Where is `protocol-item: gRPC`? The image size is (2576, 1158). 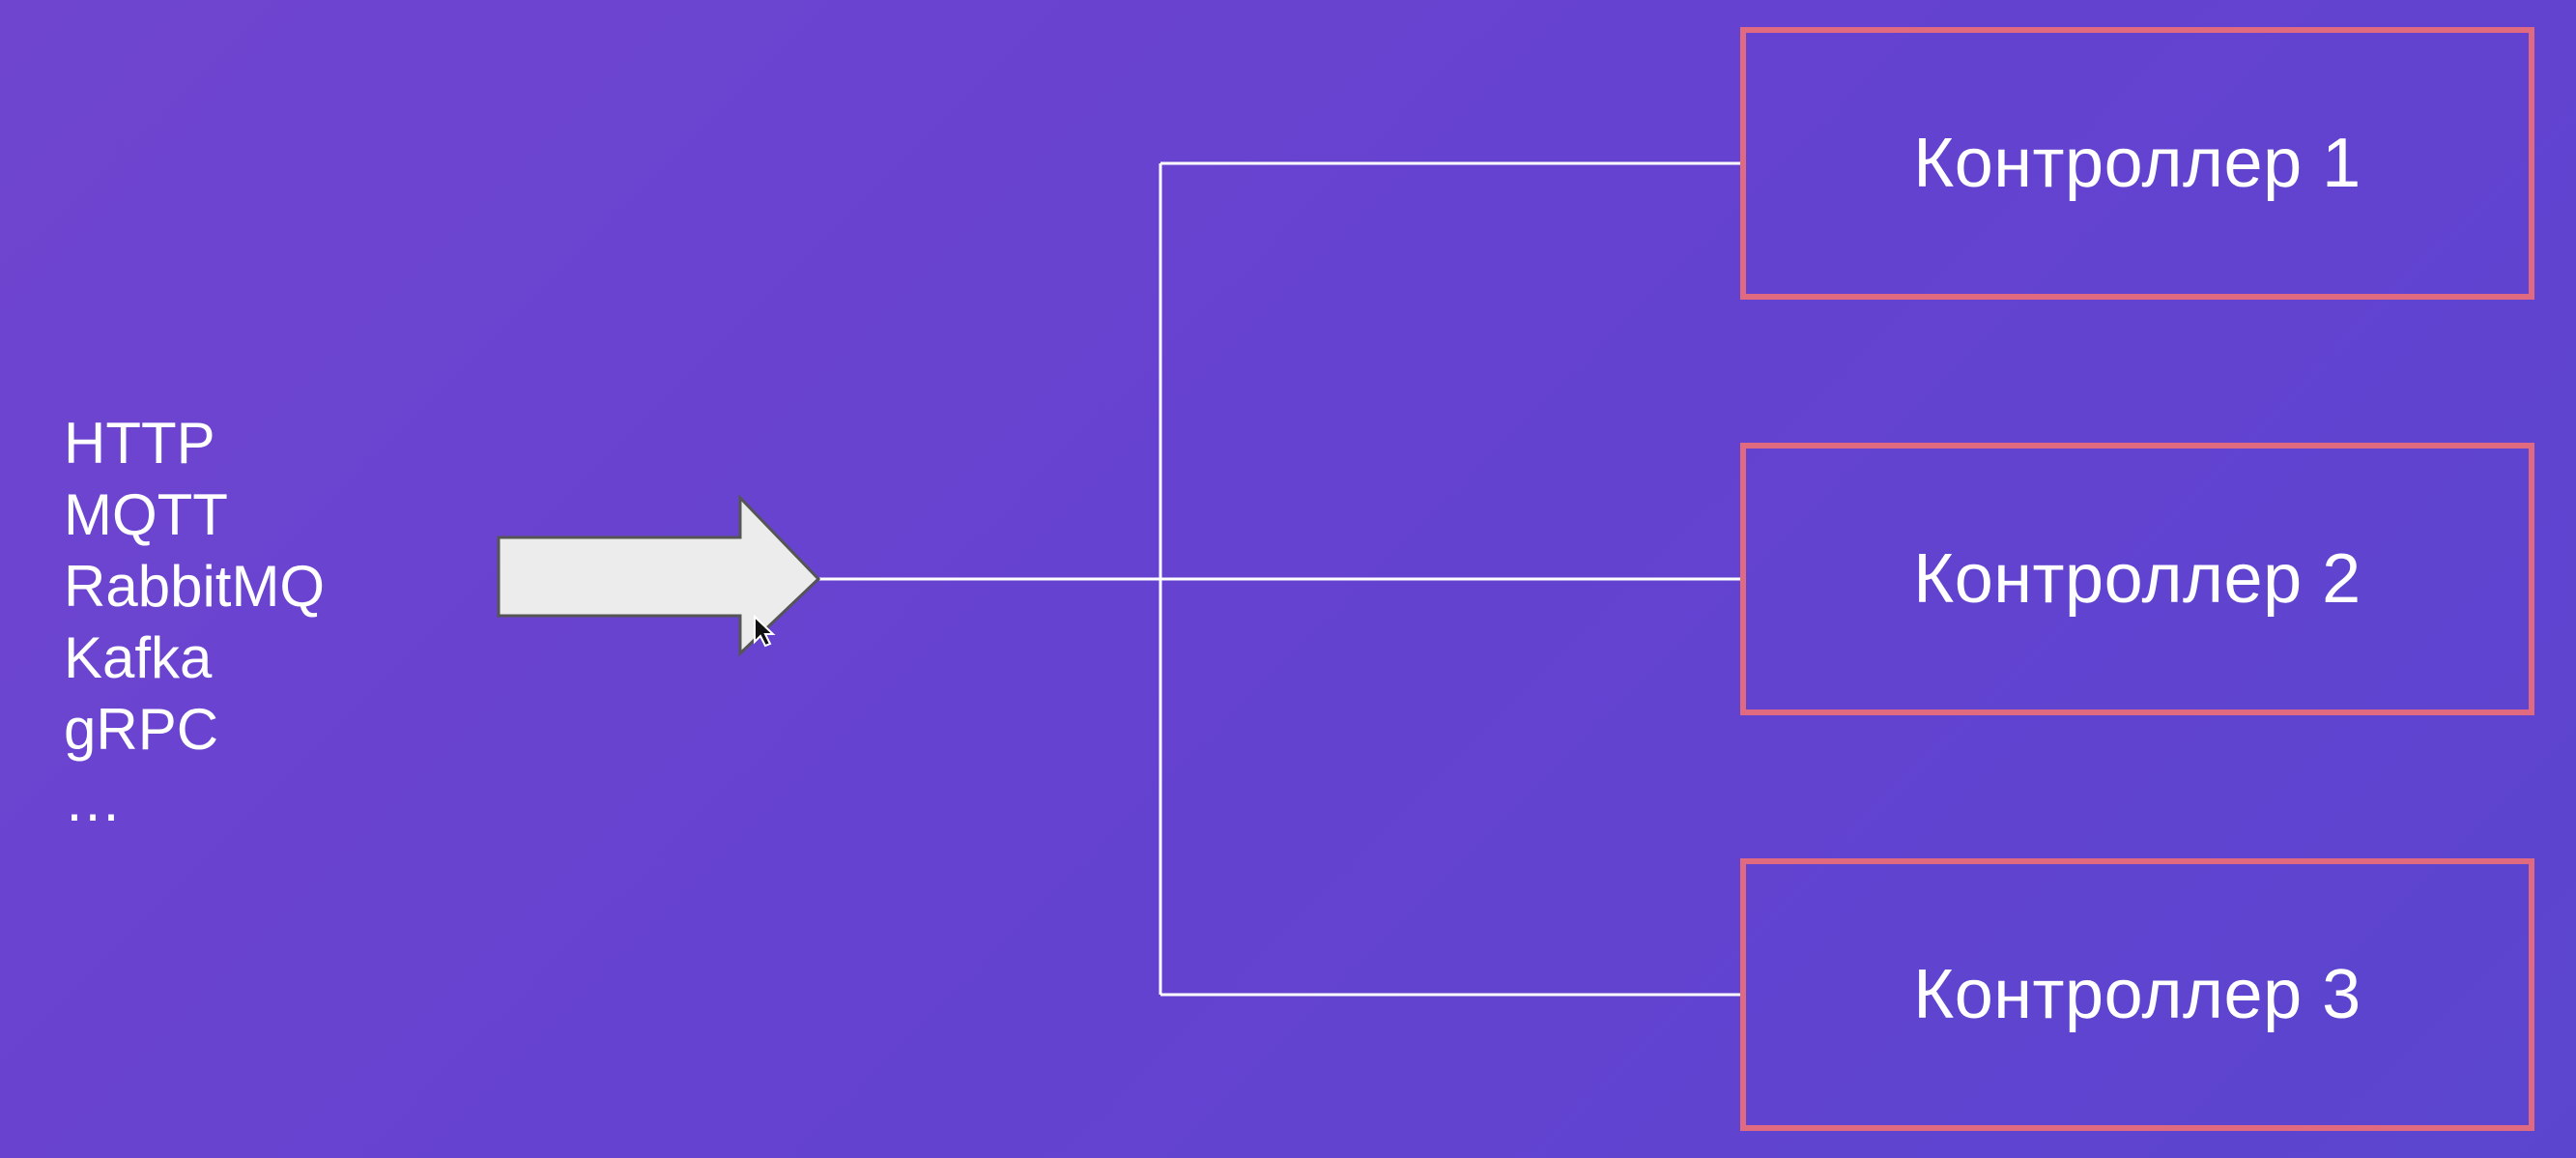
protocol-item: gRPC is located at coordinates (142, 729).